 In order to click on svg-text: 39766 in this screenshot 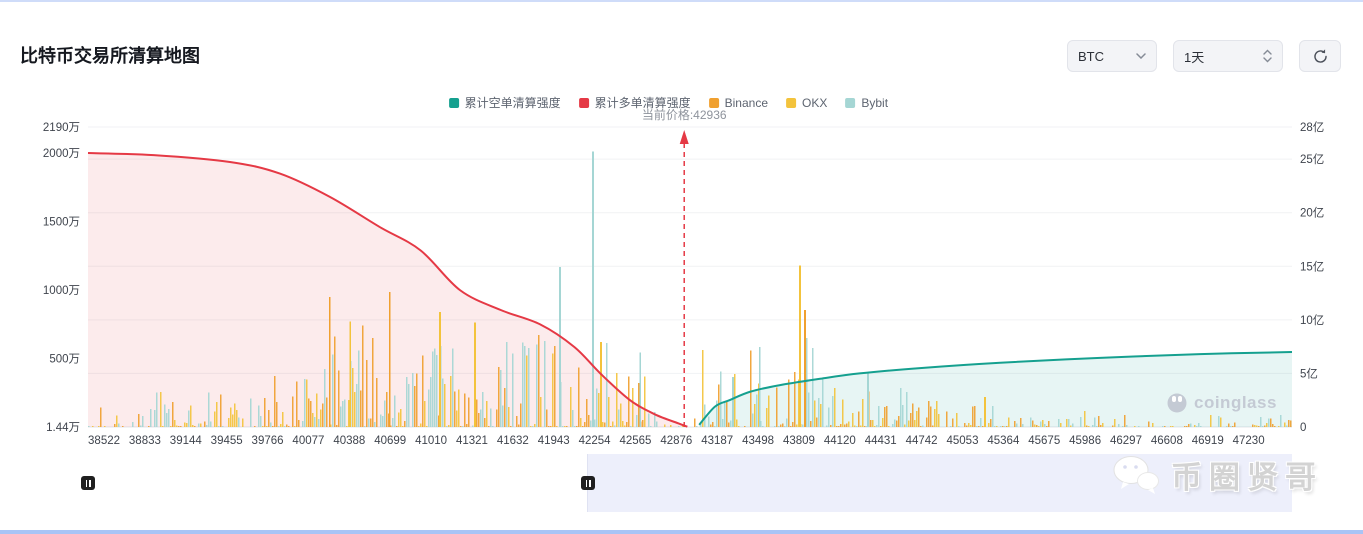, I will do `click(268, 441)`.